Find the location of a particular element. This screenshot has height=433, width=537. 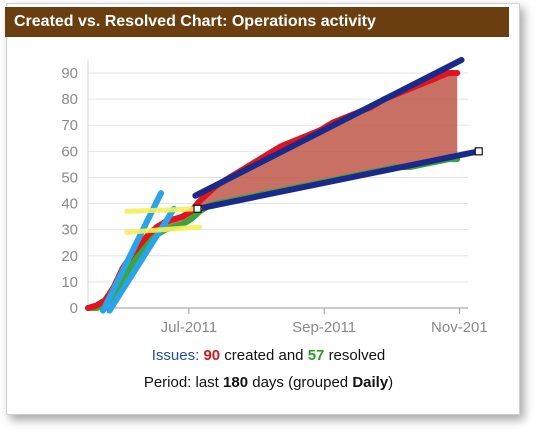

x-tick-label: Sep-2011 is located at coordinates (324, 327).